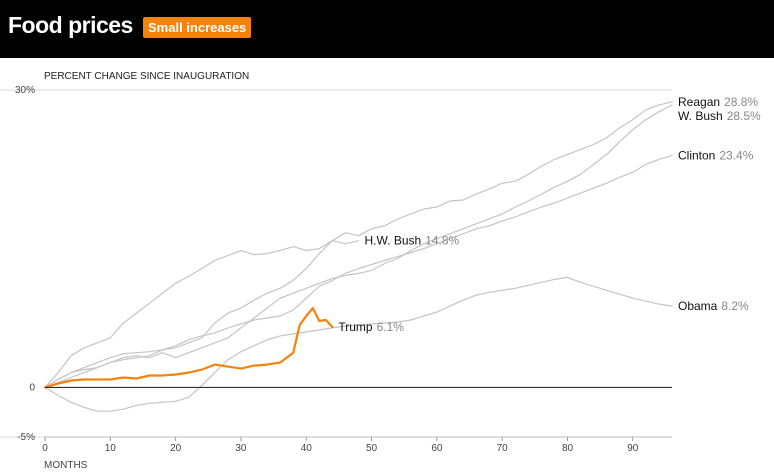  Describe the element at coordinates (188, 348) in the screenshot. I see `series-line-trump` at that location.